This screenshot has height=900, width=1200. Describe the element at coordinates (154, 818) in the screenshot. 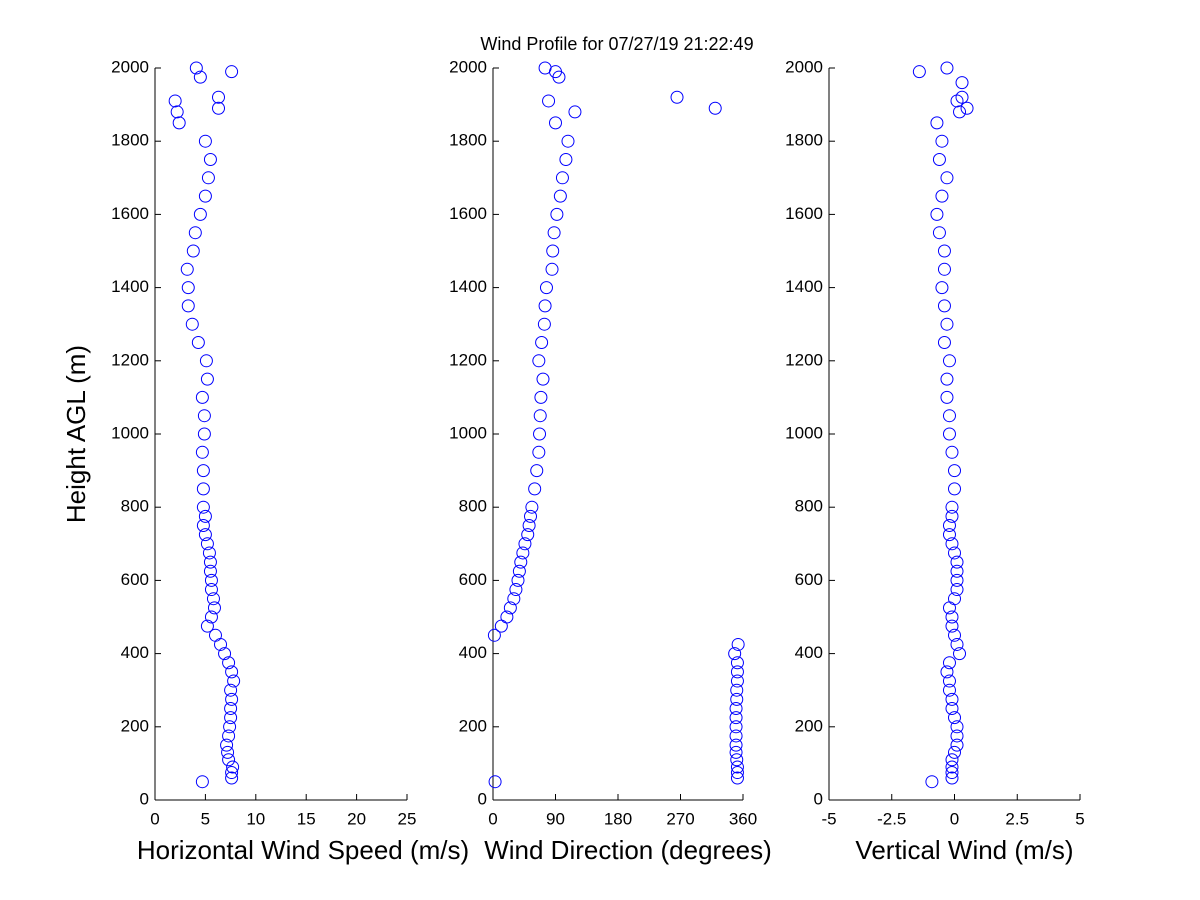

I see `x-tick-label: 0` at that location.